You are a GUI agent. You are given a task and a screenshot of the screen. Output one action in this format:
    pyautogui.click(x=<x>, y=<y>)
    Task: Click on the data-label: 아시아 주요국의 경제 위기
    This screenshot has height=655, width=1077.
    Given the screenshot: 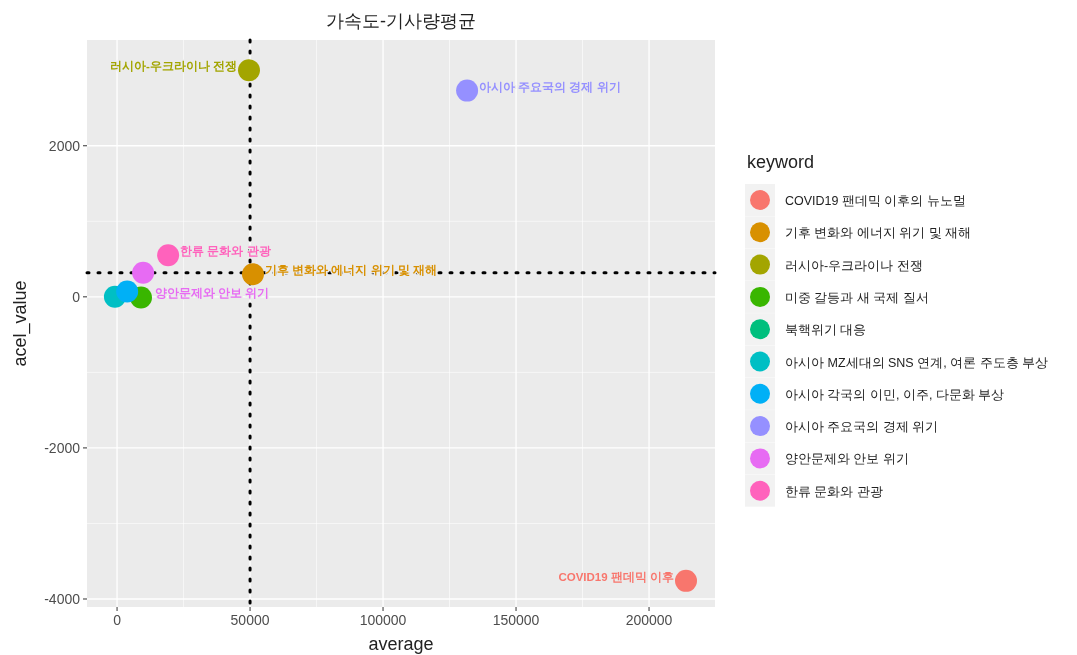 What is the action you would take?
    pyautogui.click(x=550, y=87)
    